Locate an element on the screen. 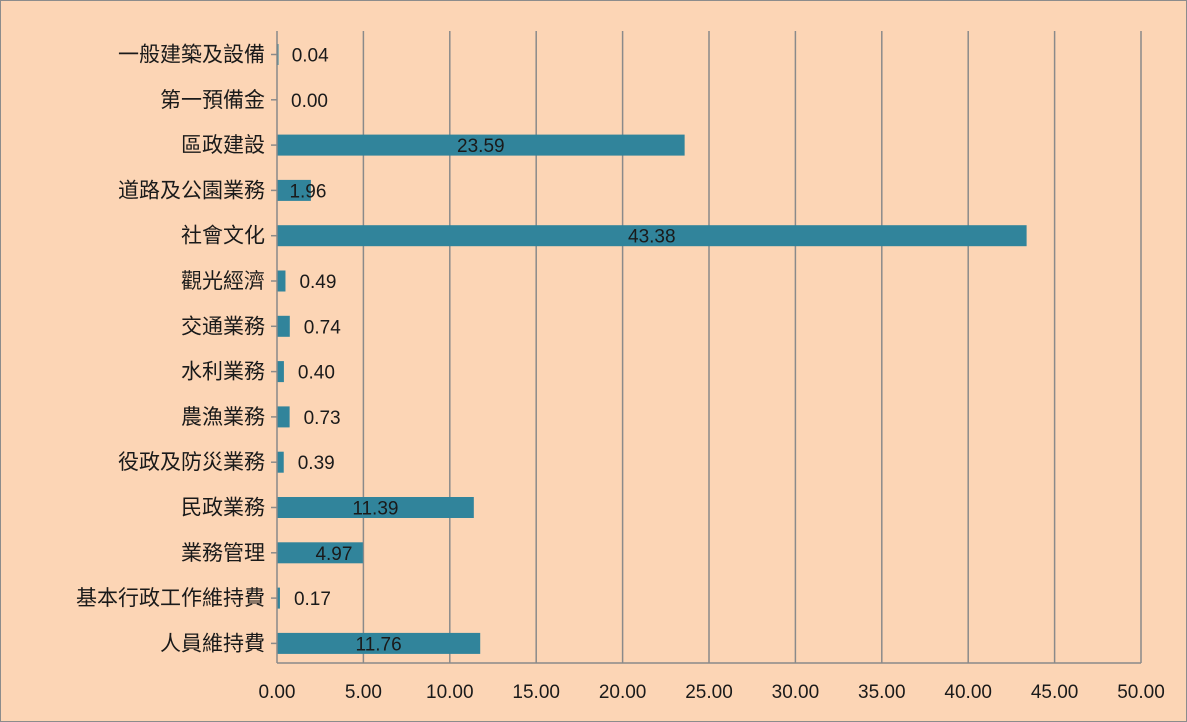  category-label: 水利業務 is located at coordinates (223, 372).